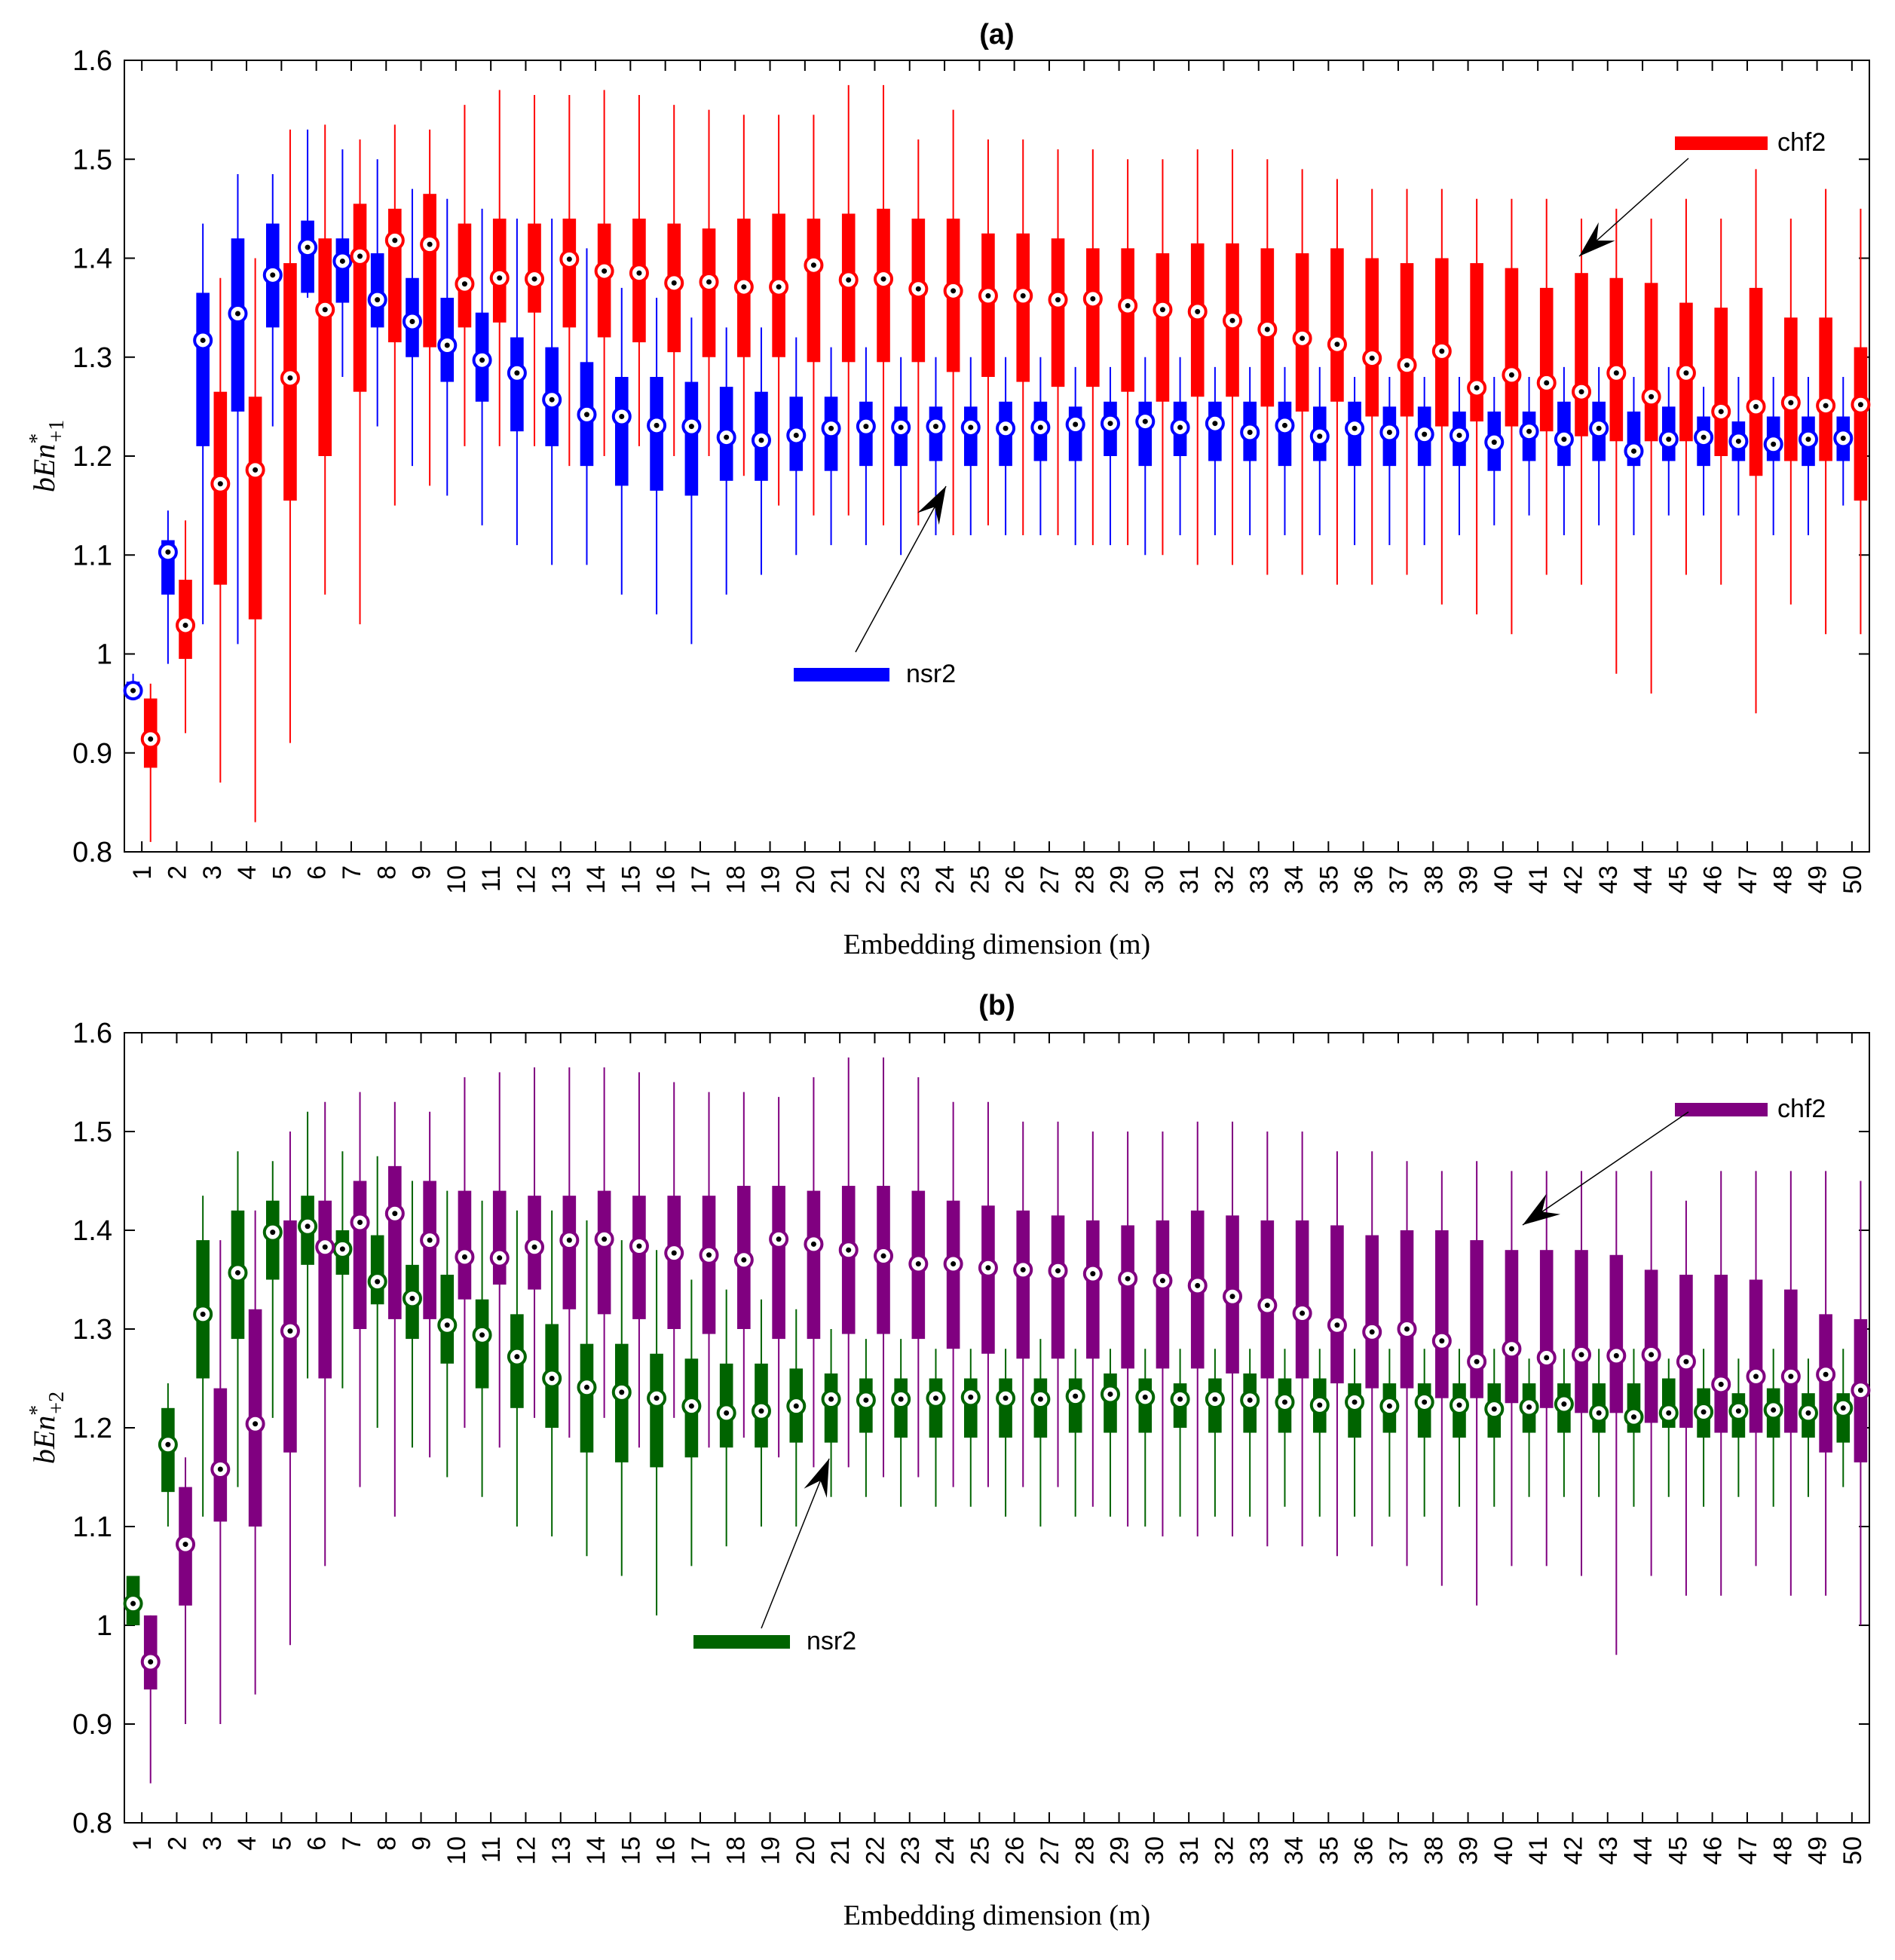 Image resolution: width=1895 pixels, height=1960 pixels. Describe the element at coordinates (492, 1849) in the screenshot. I see `x-tick-label: 11` at that location.